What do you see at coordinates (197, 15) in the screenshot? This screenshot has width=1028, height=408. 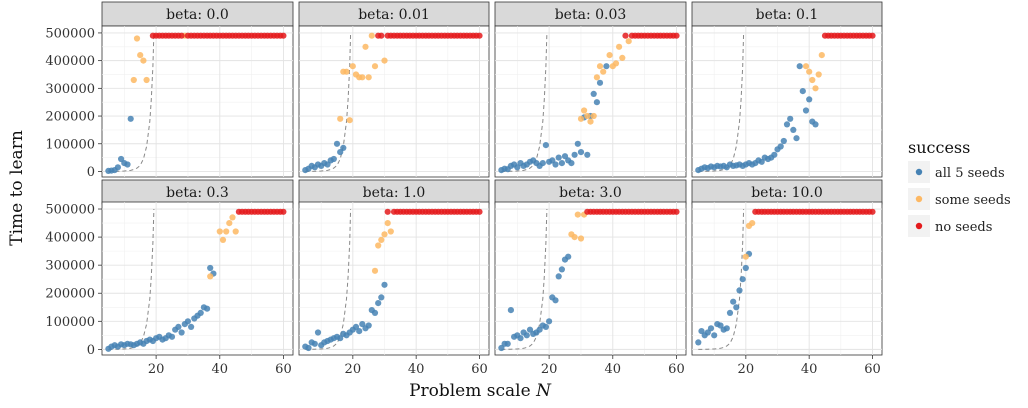 I see `facet-title: beta: 0.0` at bounding box center [197, 15].